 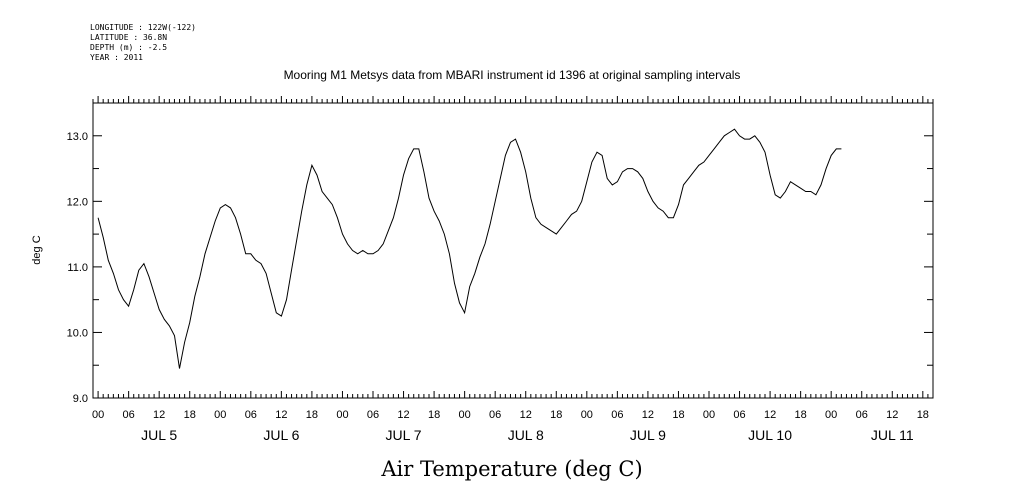 I want to click on y-tick-label: 11.0, so click(x=77, y=268).